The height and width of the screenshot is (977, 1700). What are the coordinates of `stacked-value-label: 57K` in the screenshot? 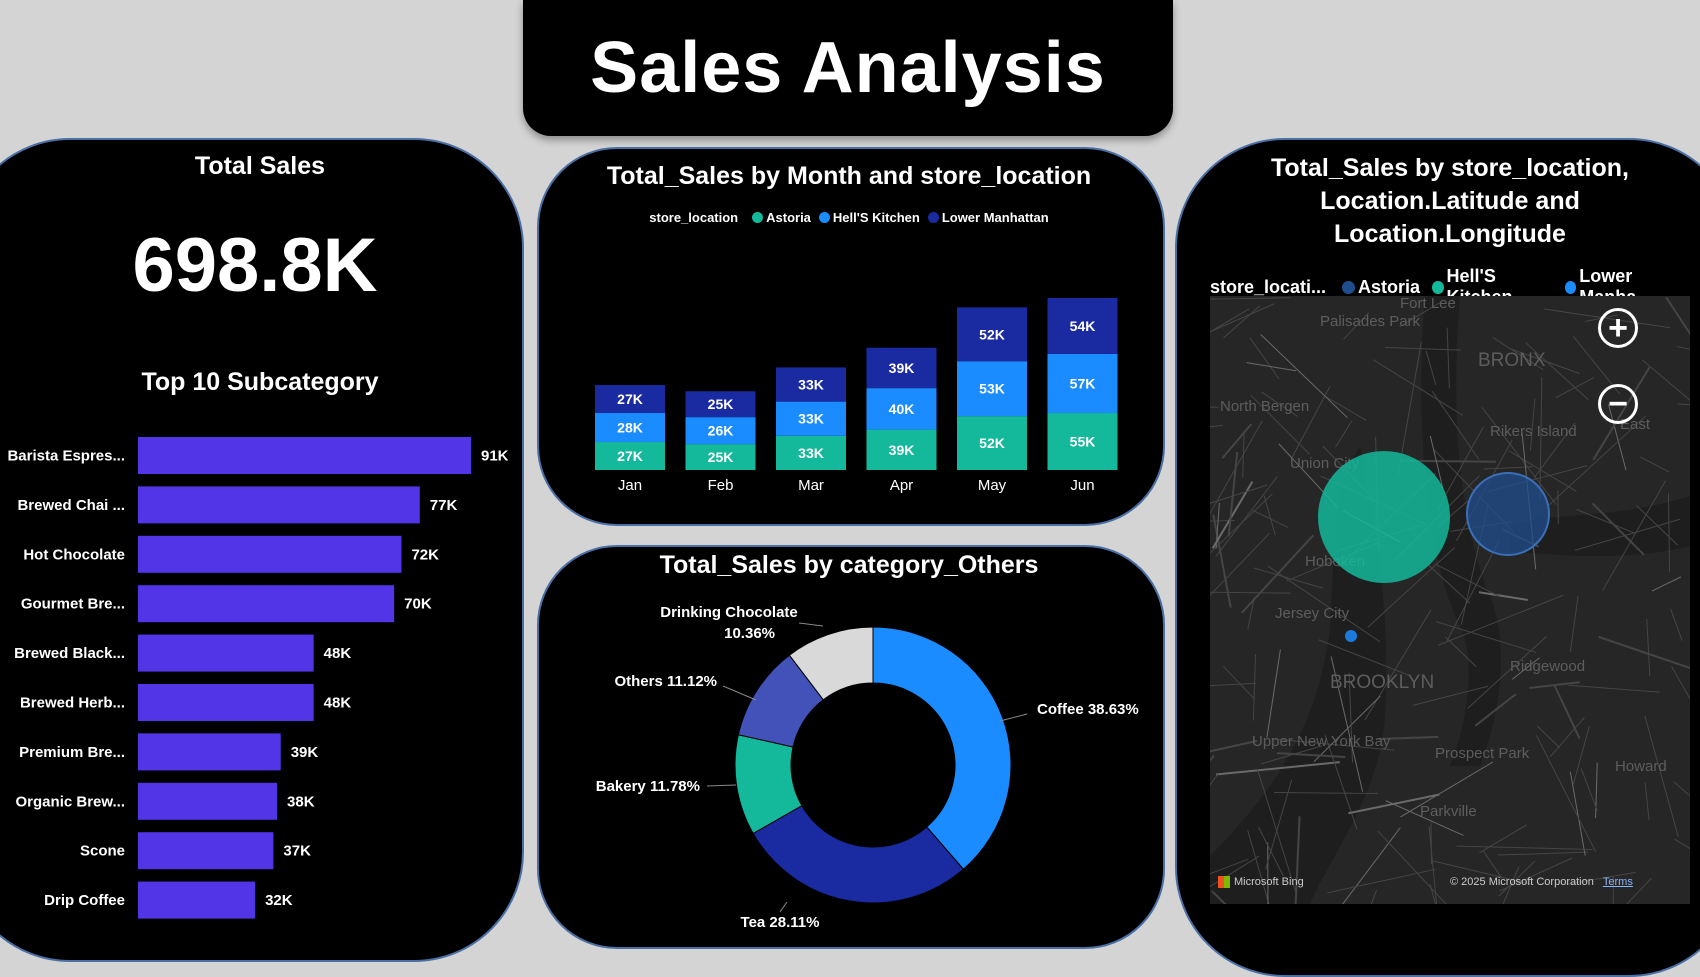 It's located at (1083, 383).